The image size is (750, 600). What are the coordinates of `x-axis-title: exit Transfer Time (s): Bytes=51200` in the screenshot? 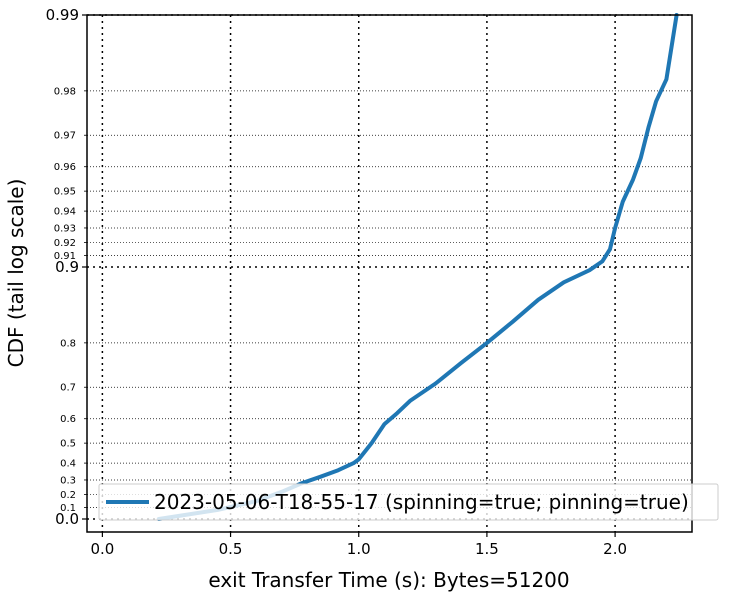 It's located at (388, 580).